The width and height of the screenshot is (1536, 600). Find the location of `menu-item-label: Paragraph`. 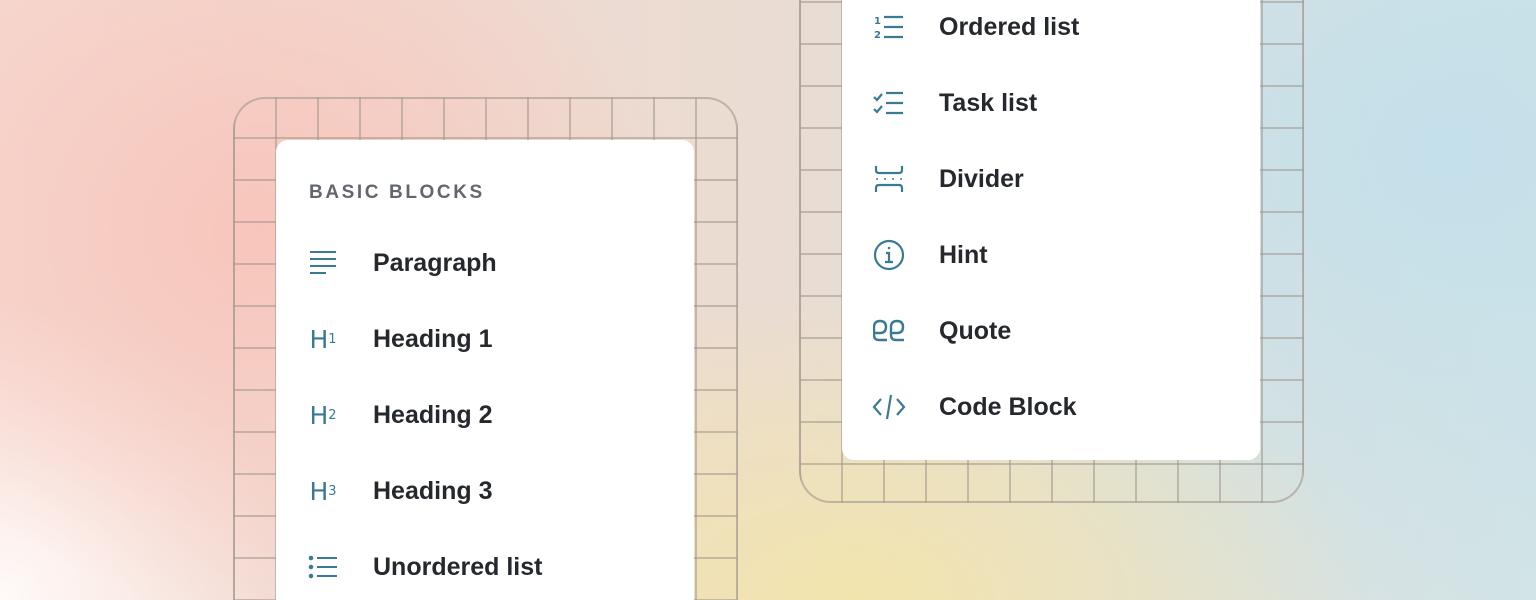

menu-item-label: Paragraph is located at coordinates (435, 262).